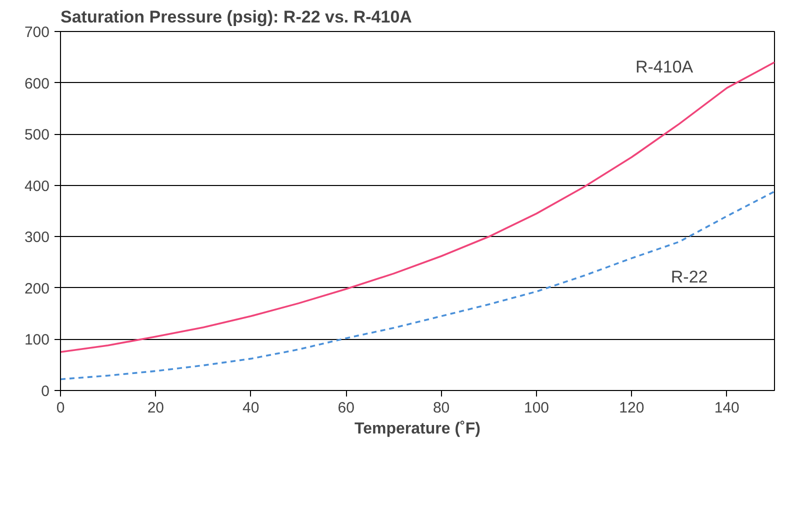  I want to click on chart-title: Saturation Pressure (psig): R-22 vs. R-410A, so click(236, 17).